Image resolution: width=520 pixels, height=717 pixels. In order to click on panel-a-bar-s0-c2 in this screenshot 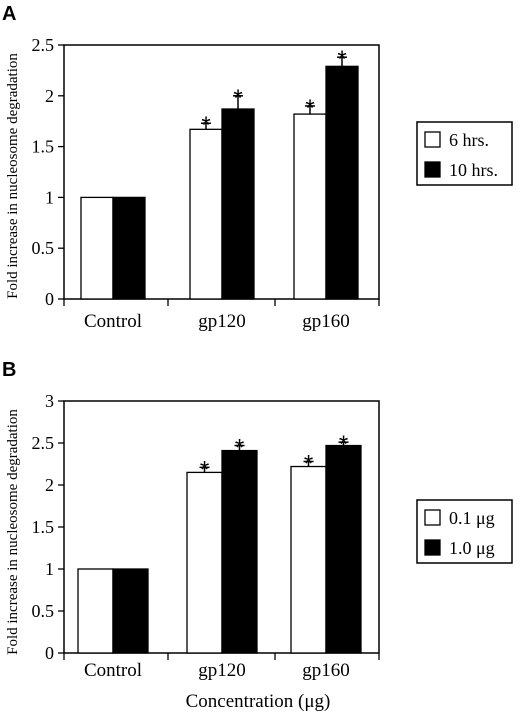, I will do `click(310, 206)`.